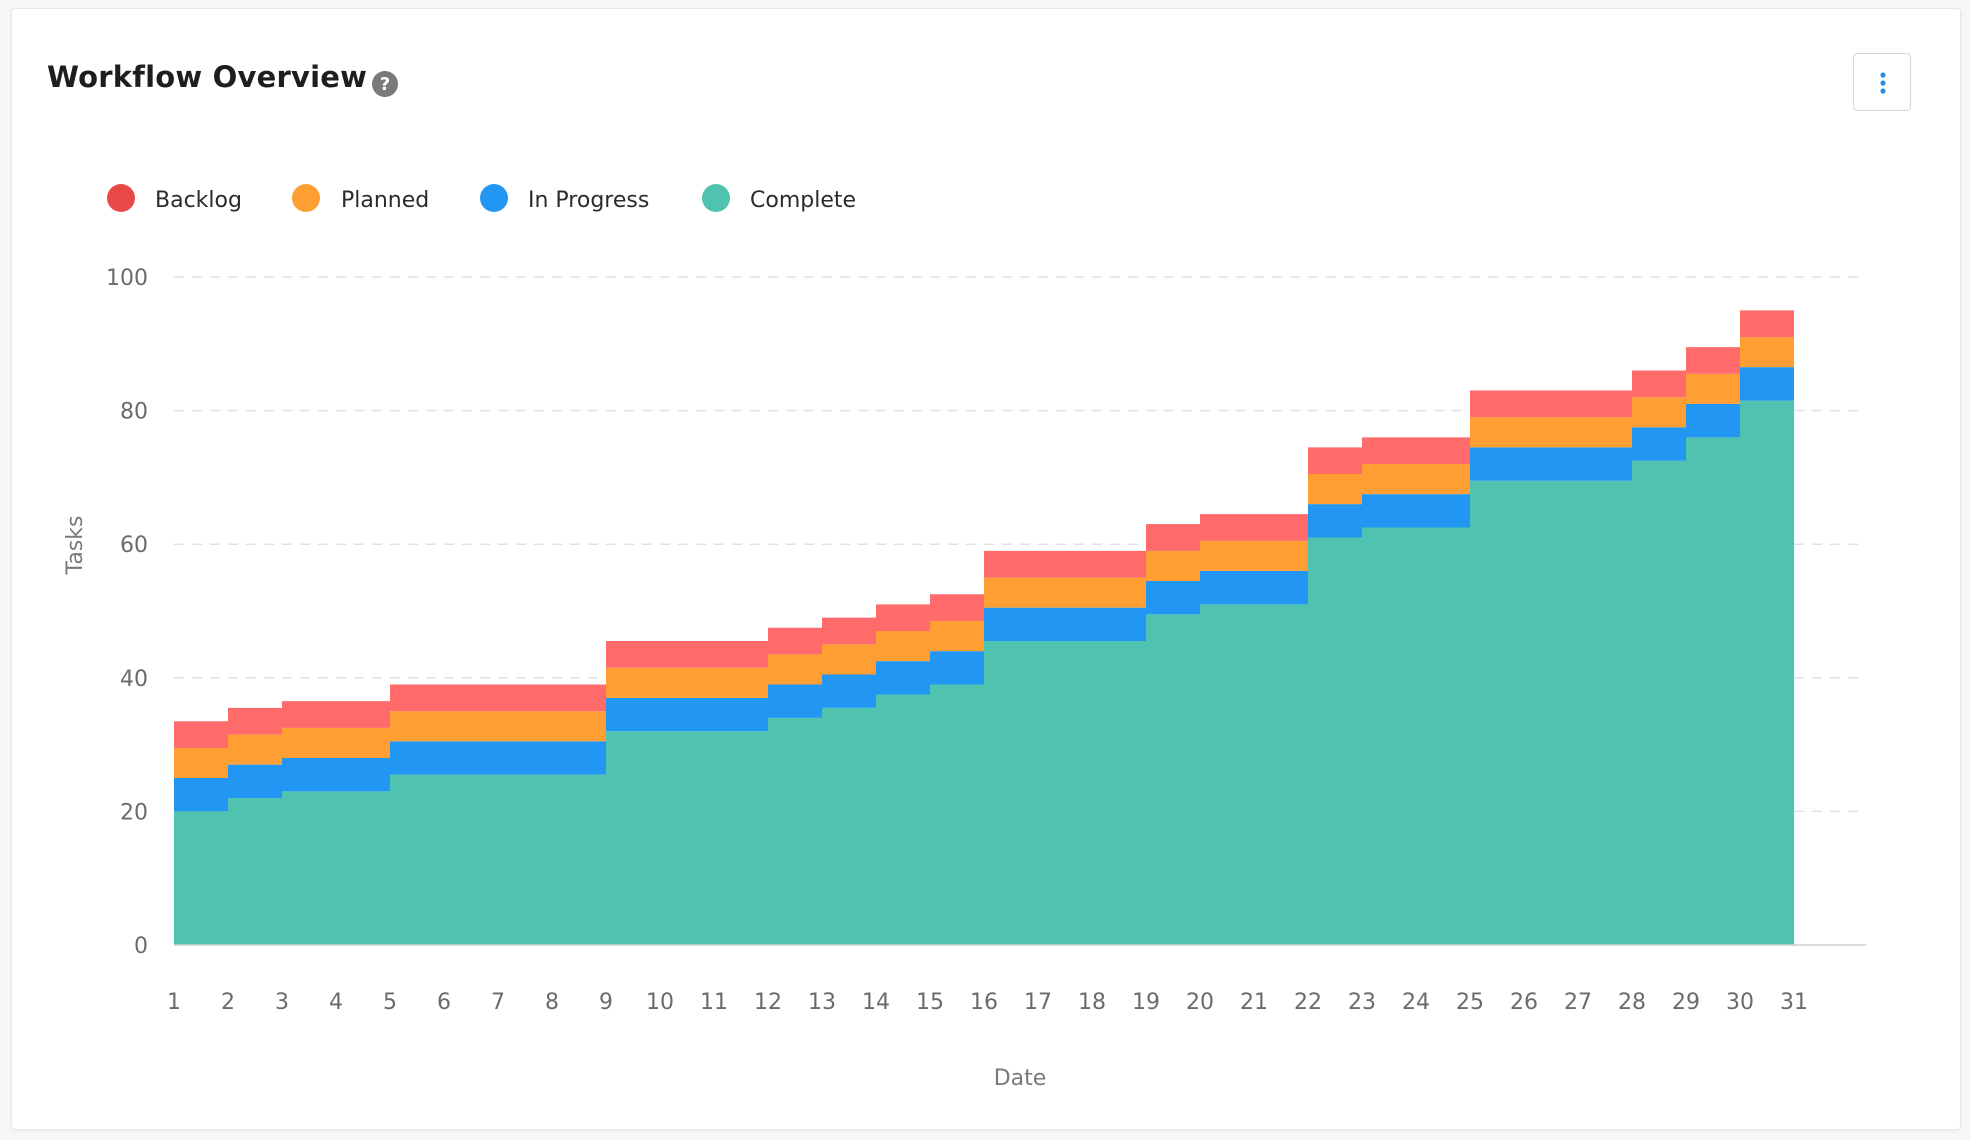  Describe the element at coordinates (716, 198) in the screenshot. I see `legend-dot-complete` at that location.